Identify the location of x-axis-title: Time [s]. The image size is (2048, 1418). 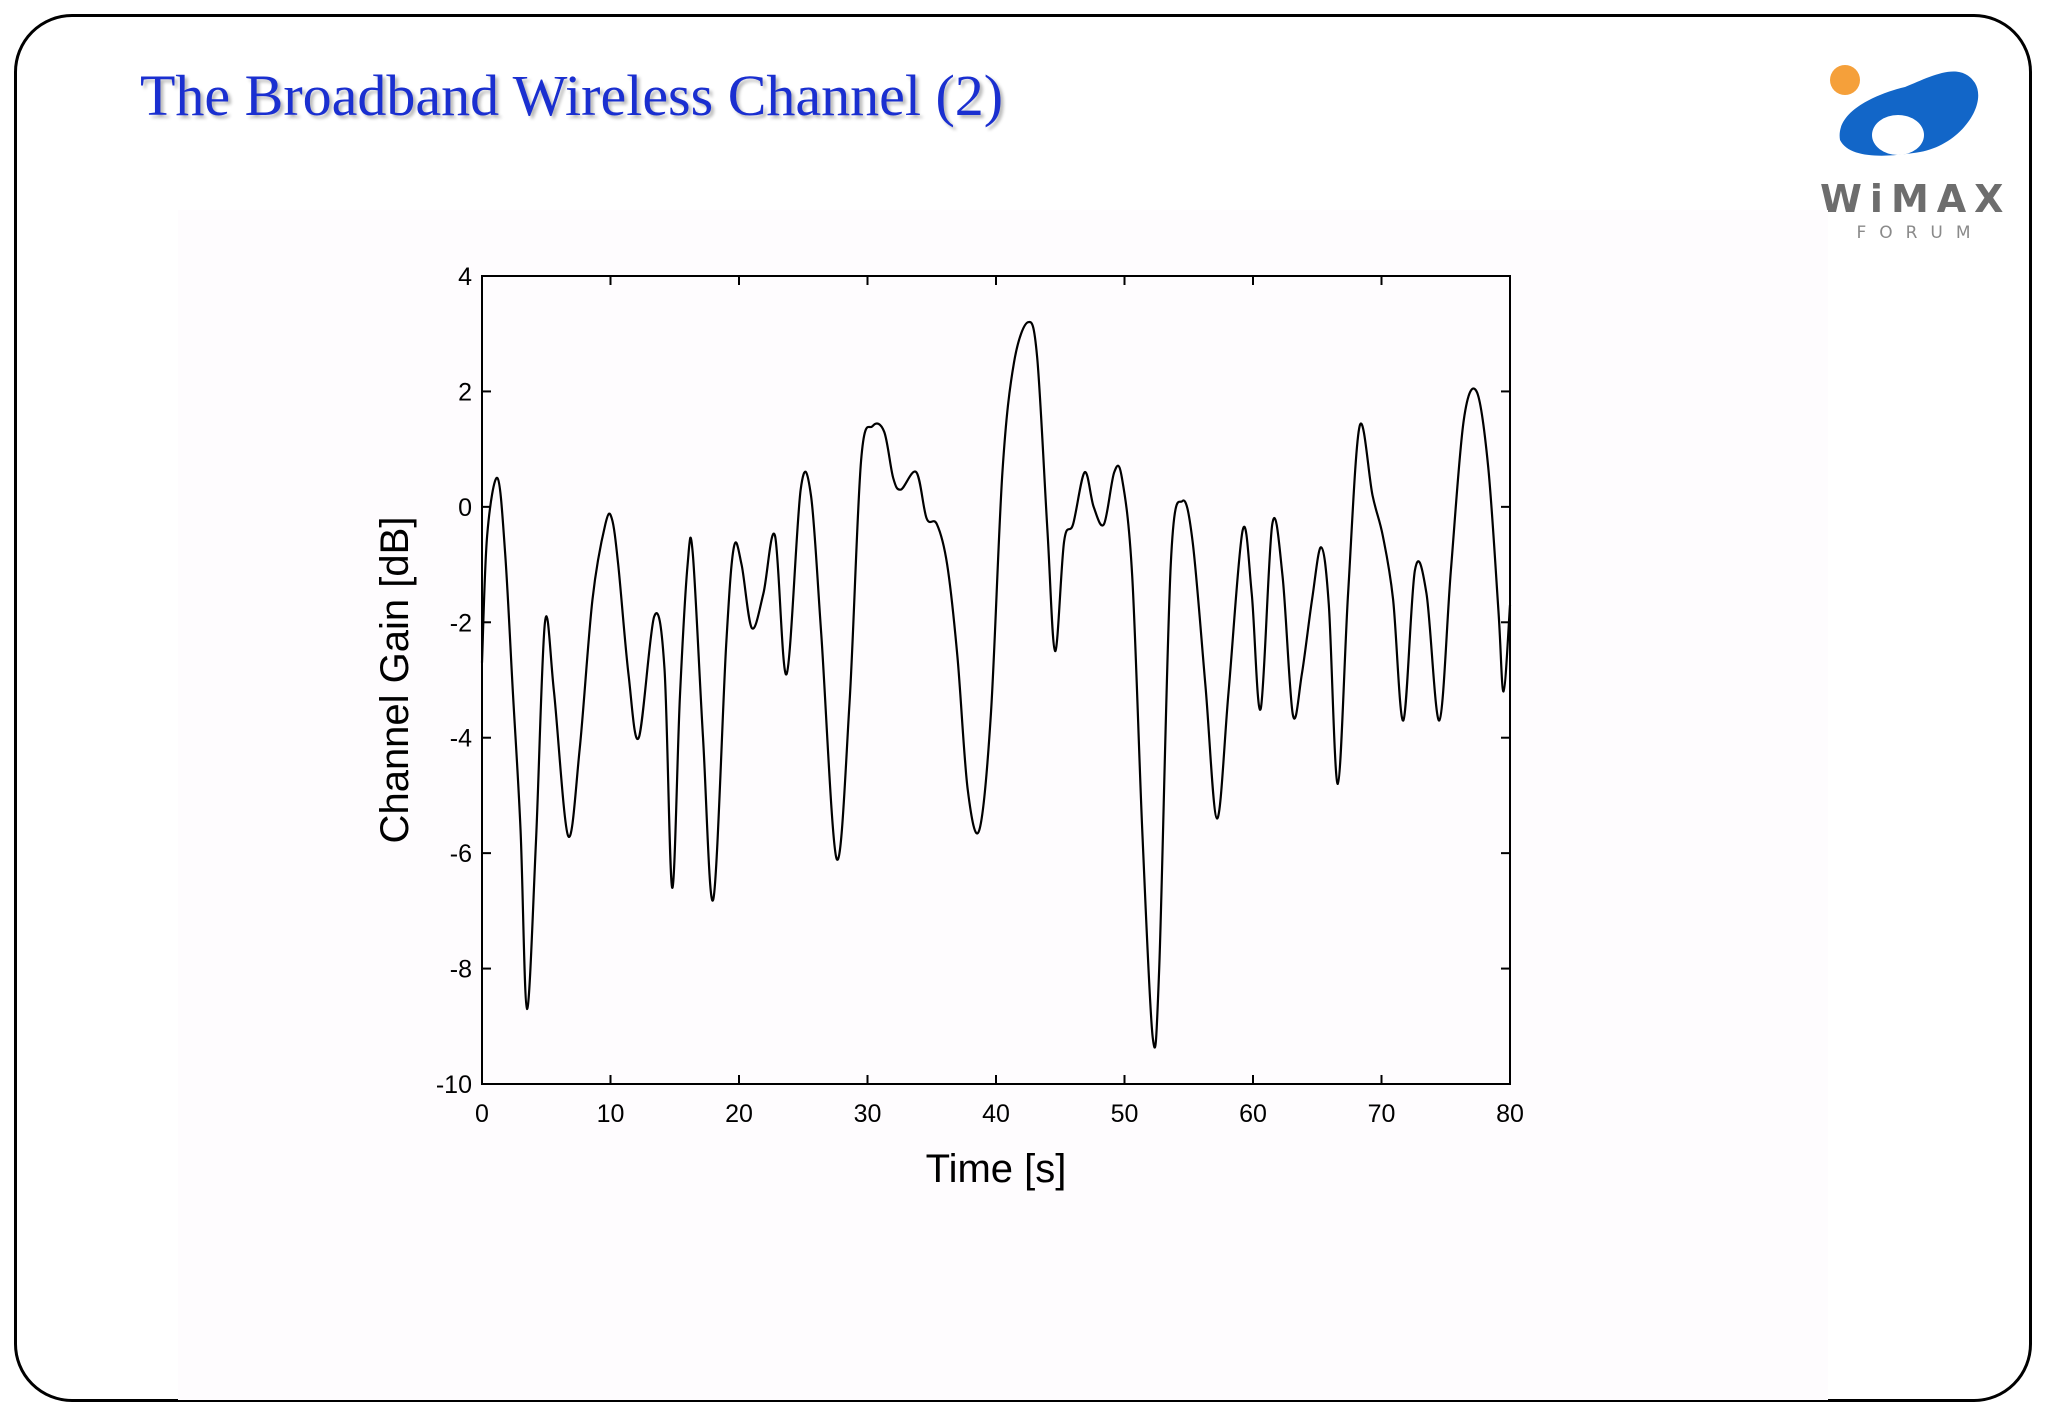
(996, 1169).